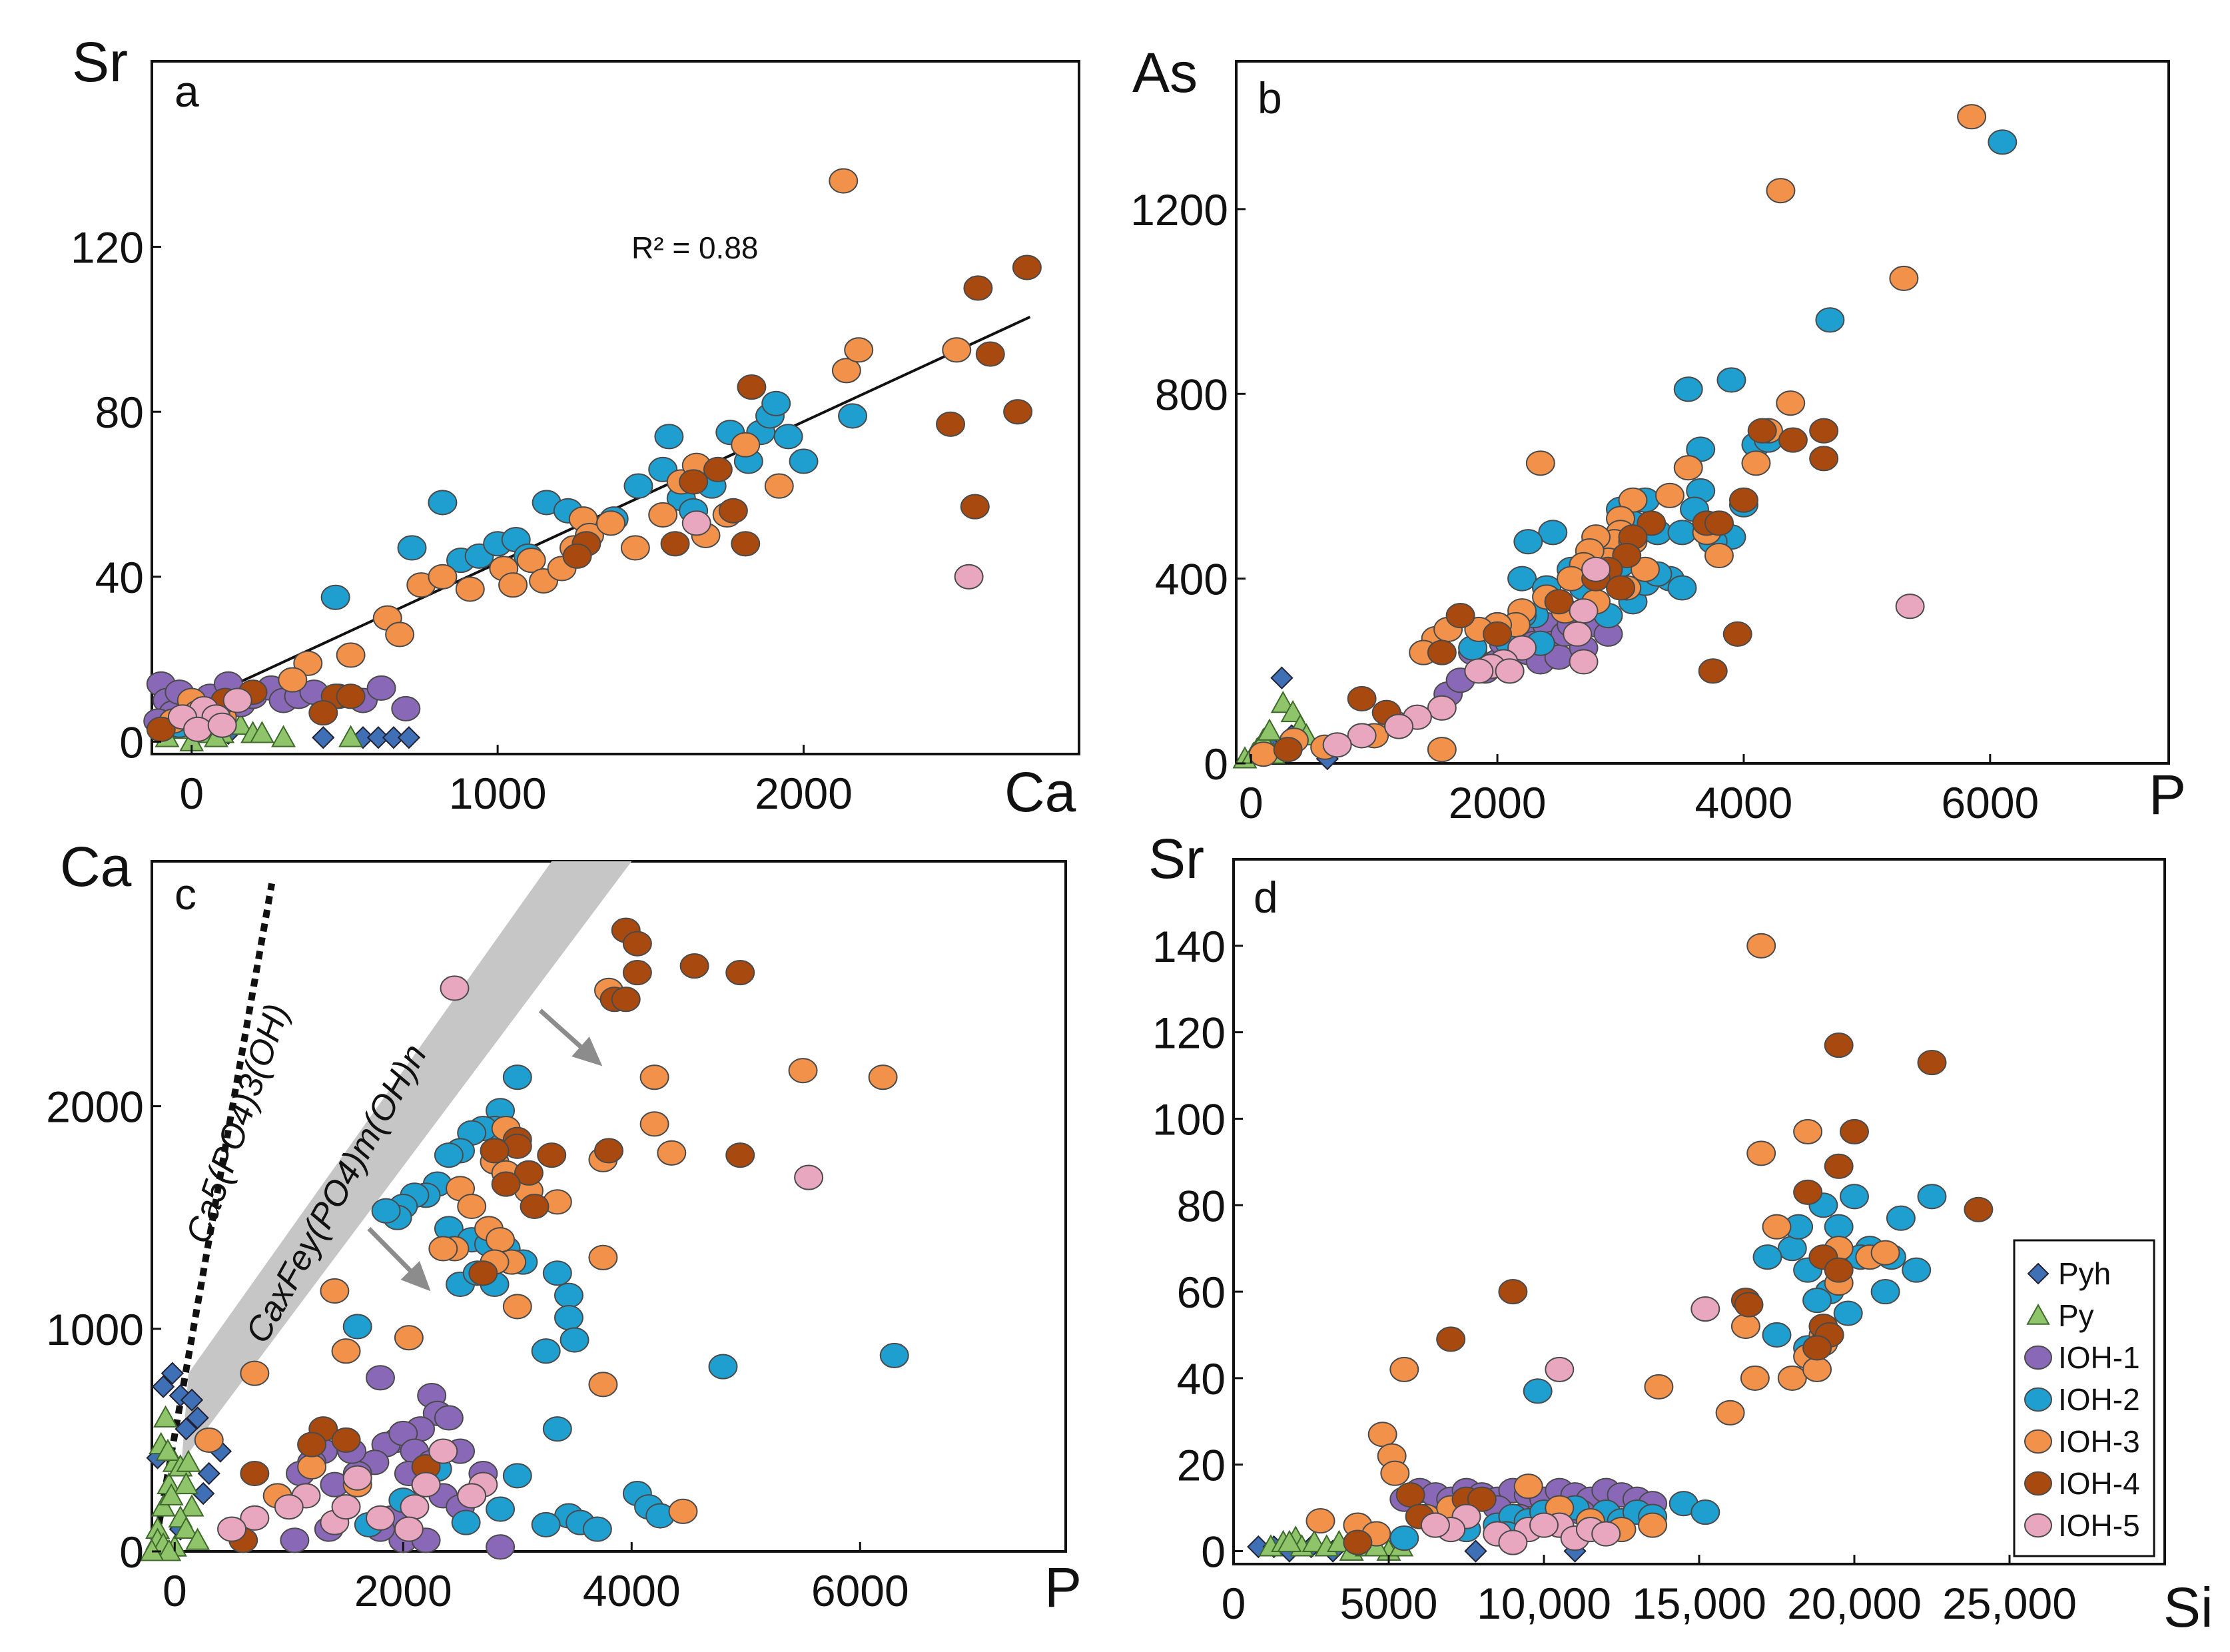 This screenshot has height=1652, width=2230. What do you see at coordinates (1289, 1540) in the screenshot?
I see `d-py-point` at bounding box center [1289, 1540].